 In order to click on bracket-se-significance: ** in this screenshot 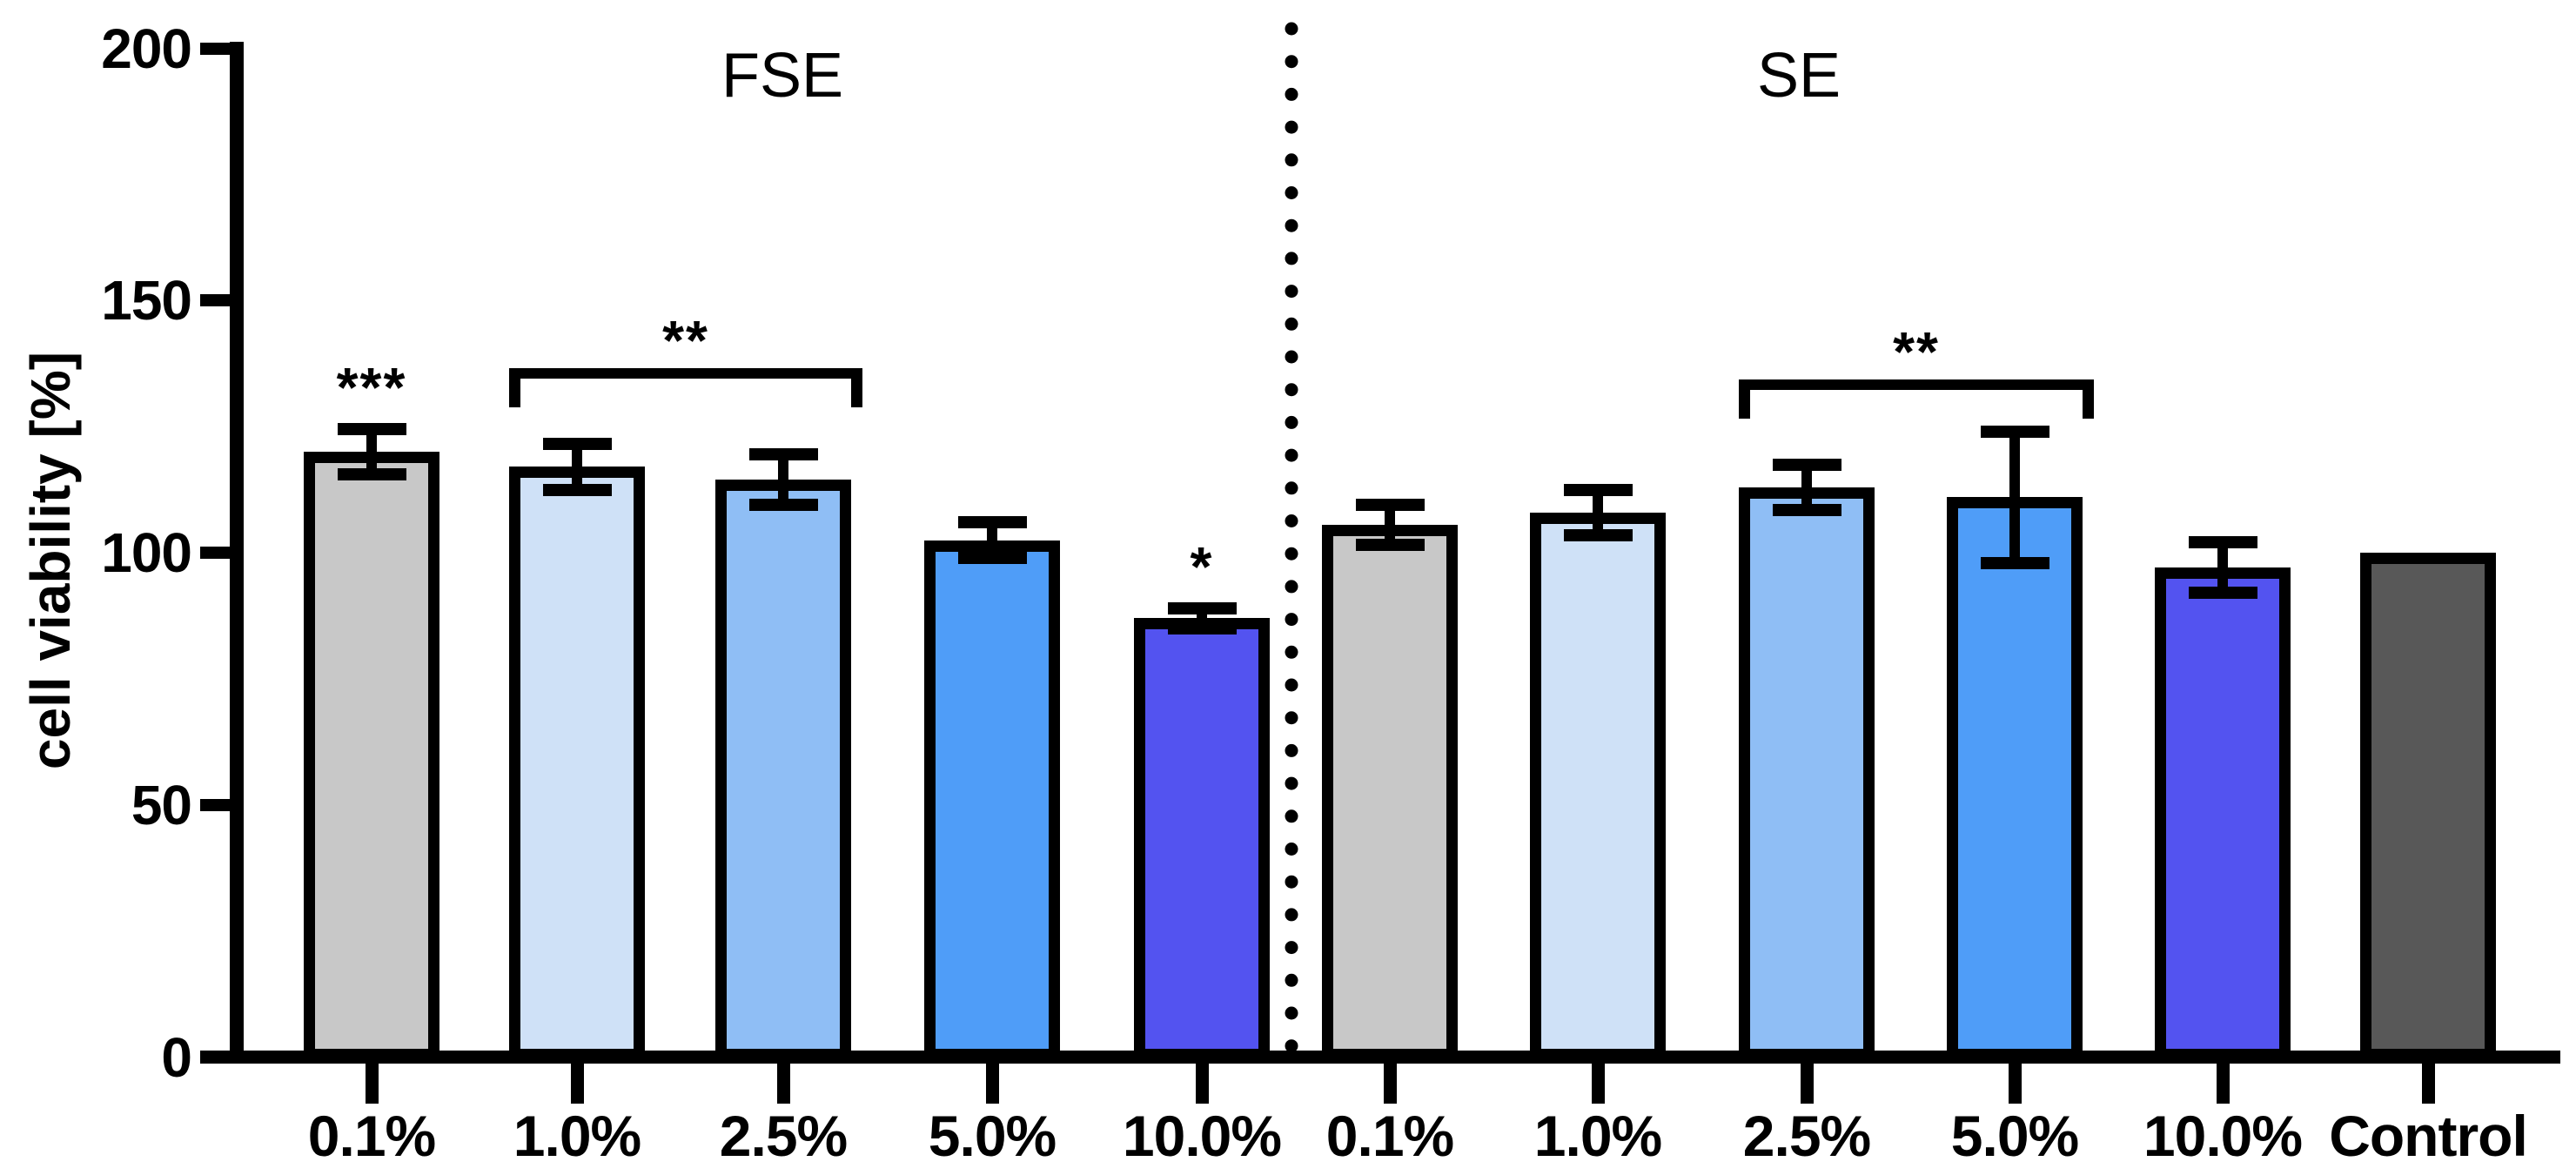, I will do `click(1917, 352)`.